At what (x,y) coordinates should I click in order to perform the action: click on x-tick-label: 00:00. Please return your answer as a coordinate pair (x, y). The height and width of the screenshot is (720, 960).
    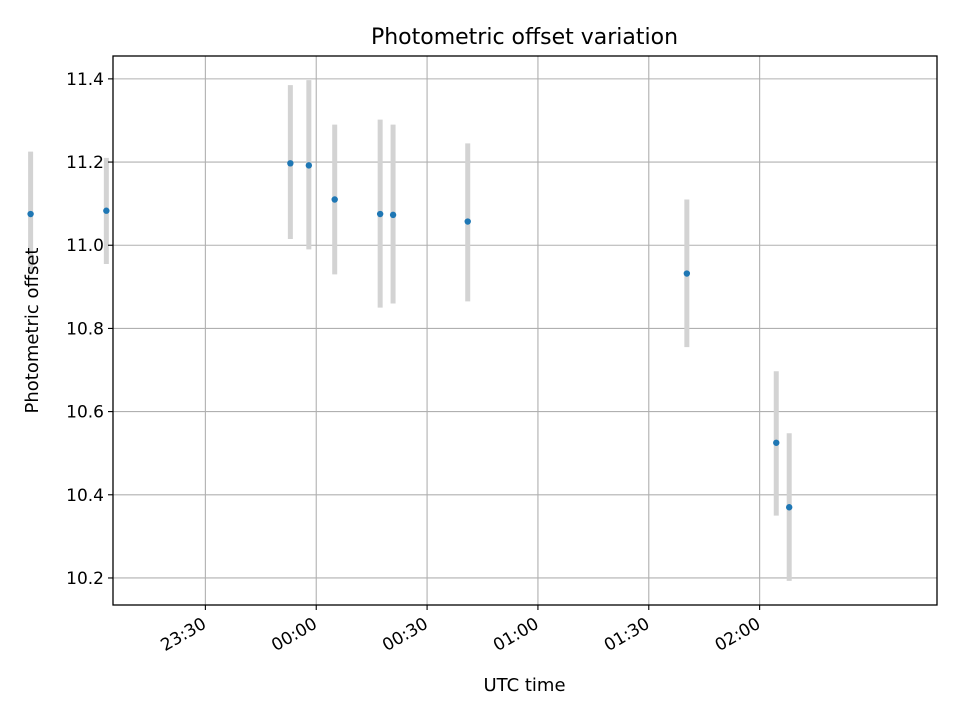
    Looking at the image, I should click on (294, 635).